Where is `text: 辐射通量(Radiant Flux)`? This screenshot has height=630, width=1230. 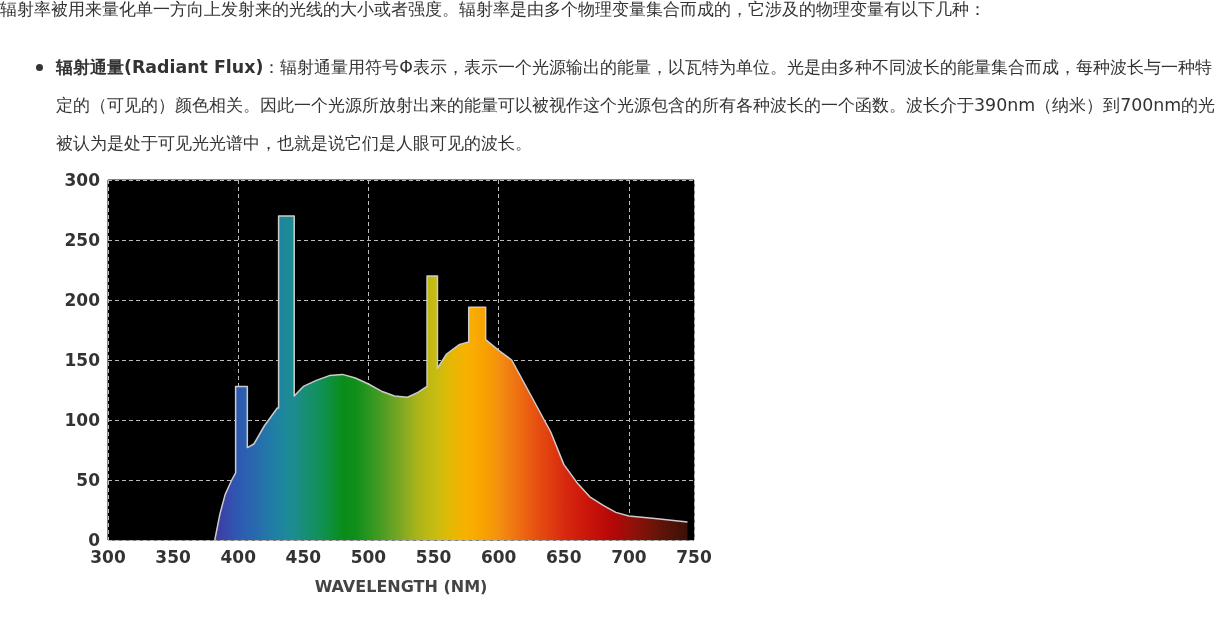 text: 辐射通量(Radiant Flux) is located at coordinates (160, 67).